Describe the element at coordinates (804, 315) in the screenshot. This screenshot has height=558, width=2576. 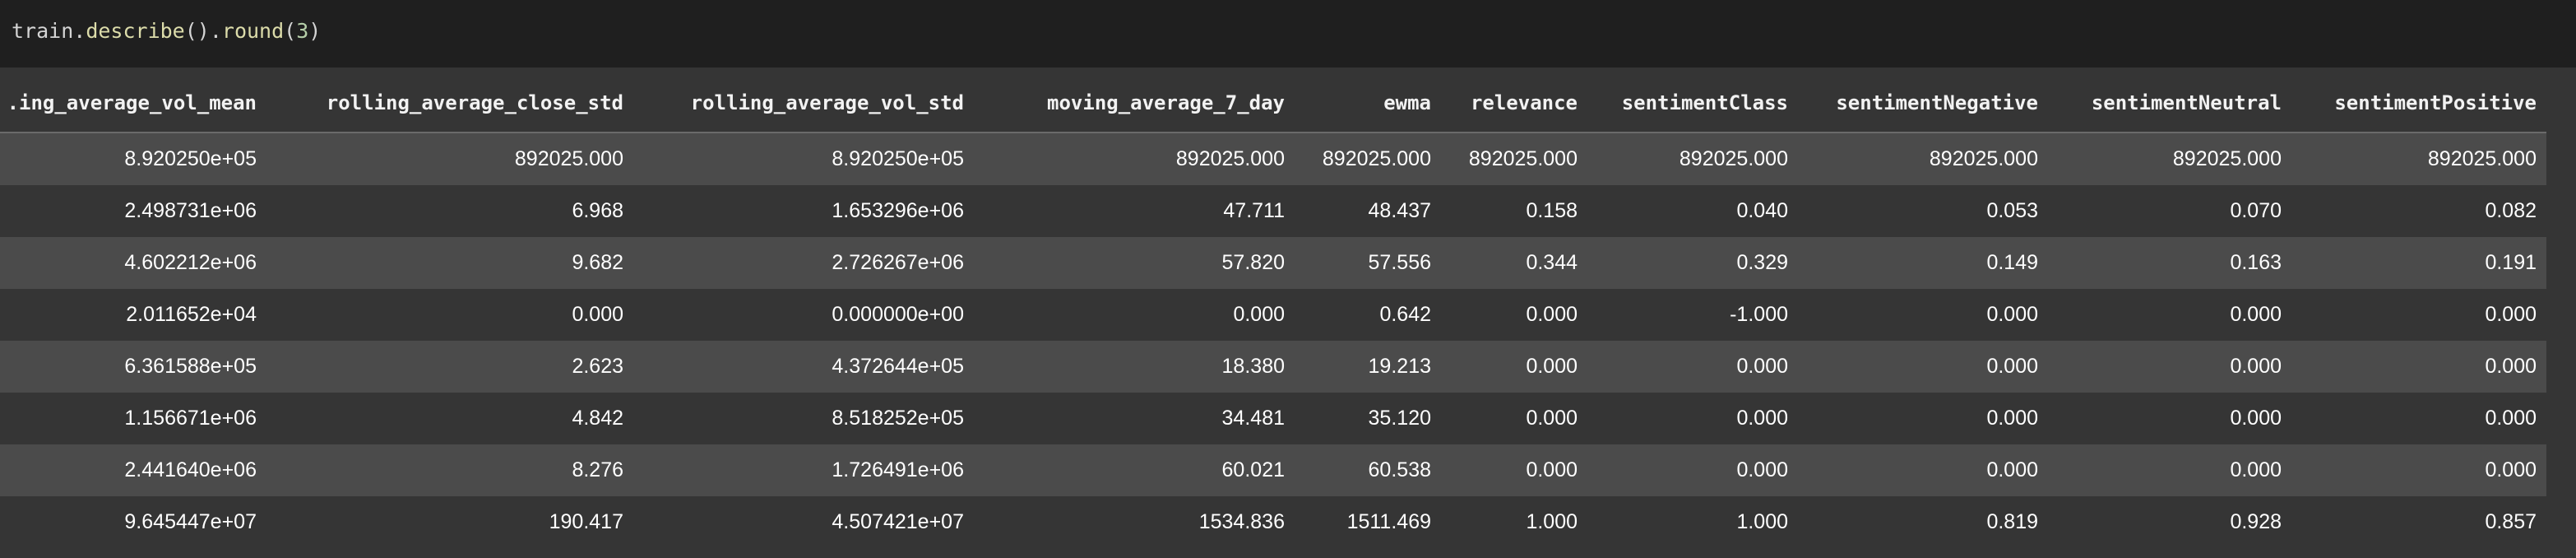
I see `table-cell: 0.000000e+00` at that location.